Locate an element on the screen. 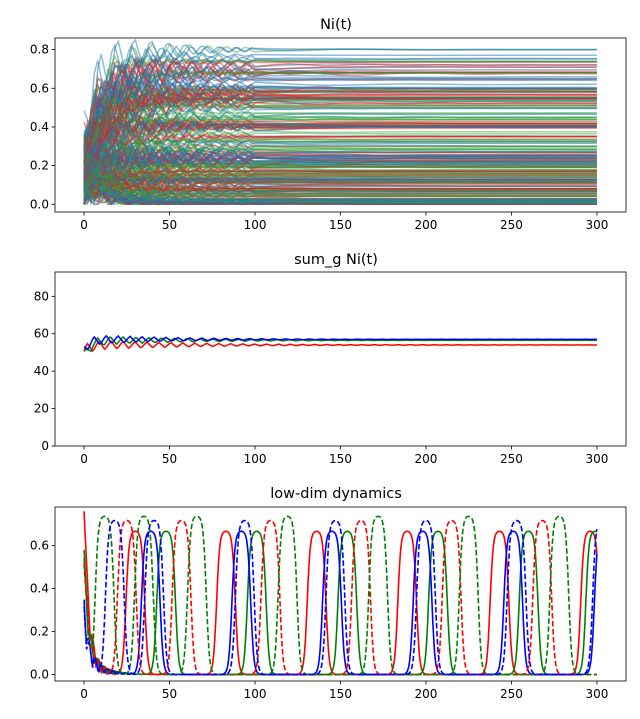 Image resolution: width=640 pixels, height=719 pixels. y-tick-label: 0 is located at coordinates (45, 446).